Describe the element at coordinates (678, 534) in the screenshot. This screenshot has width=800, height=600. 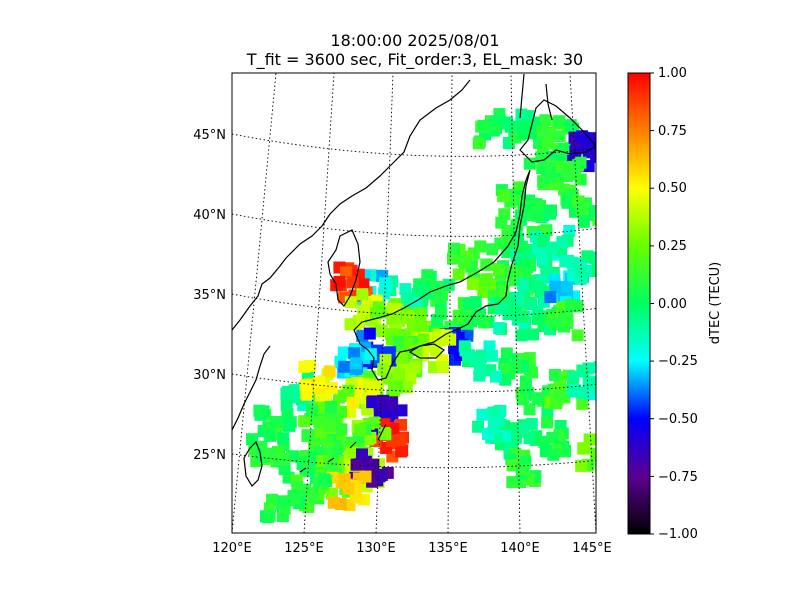
I see `cb-tick-m1: −1.00` at that location.